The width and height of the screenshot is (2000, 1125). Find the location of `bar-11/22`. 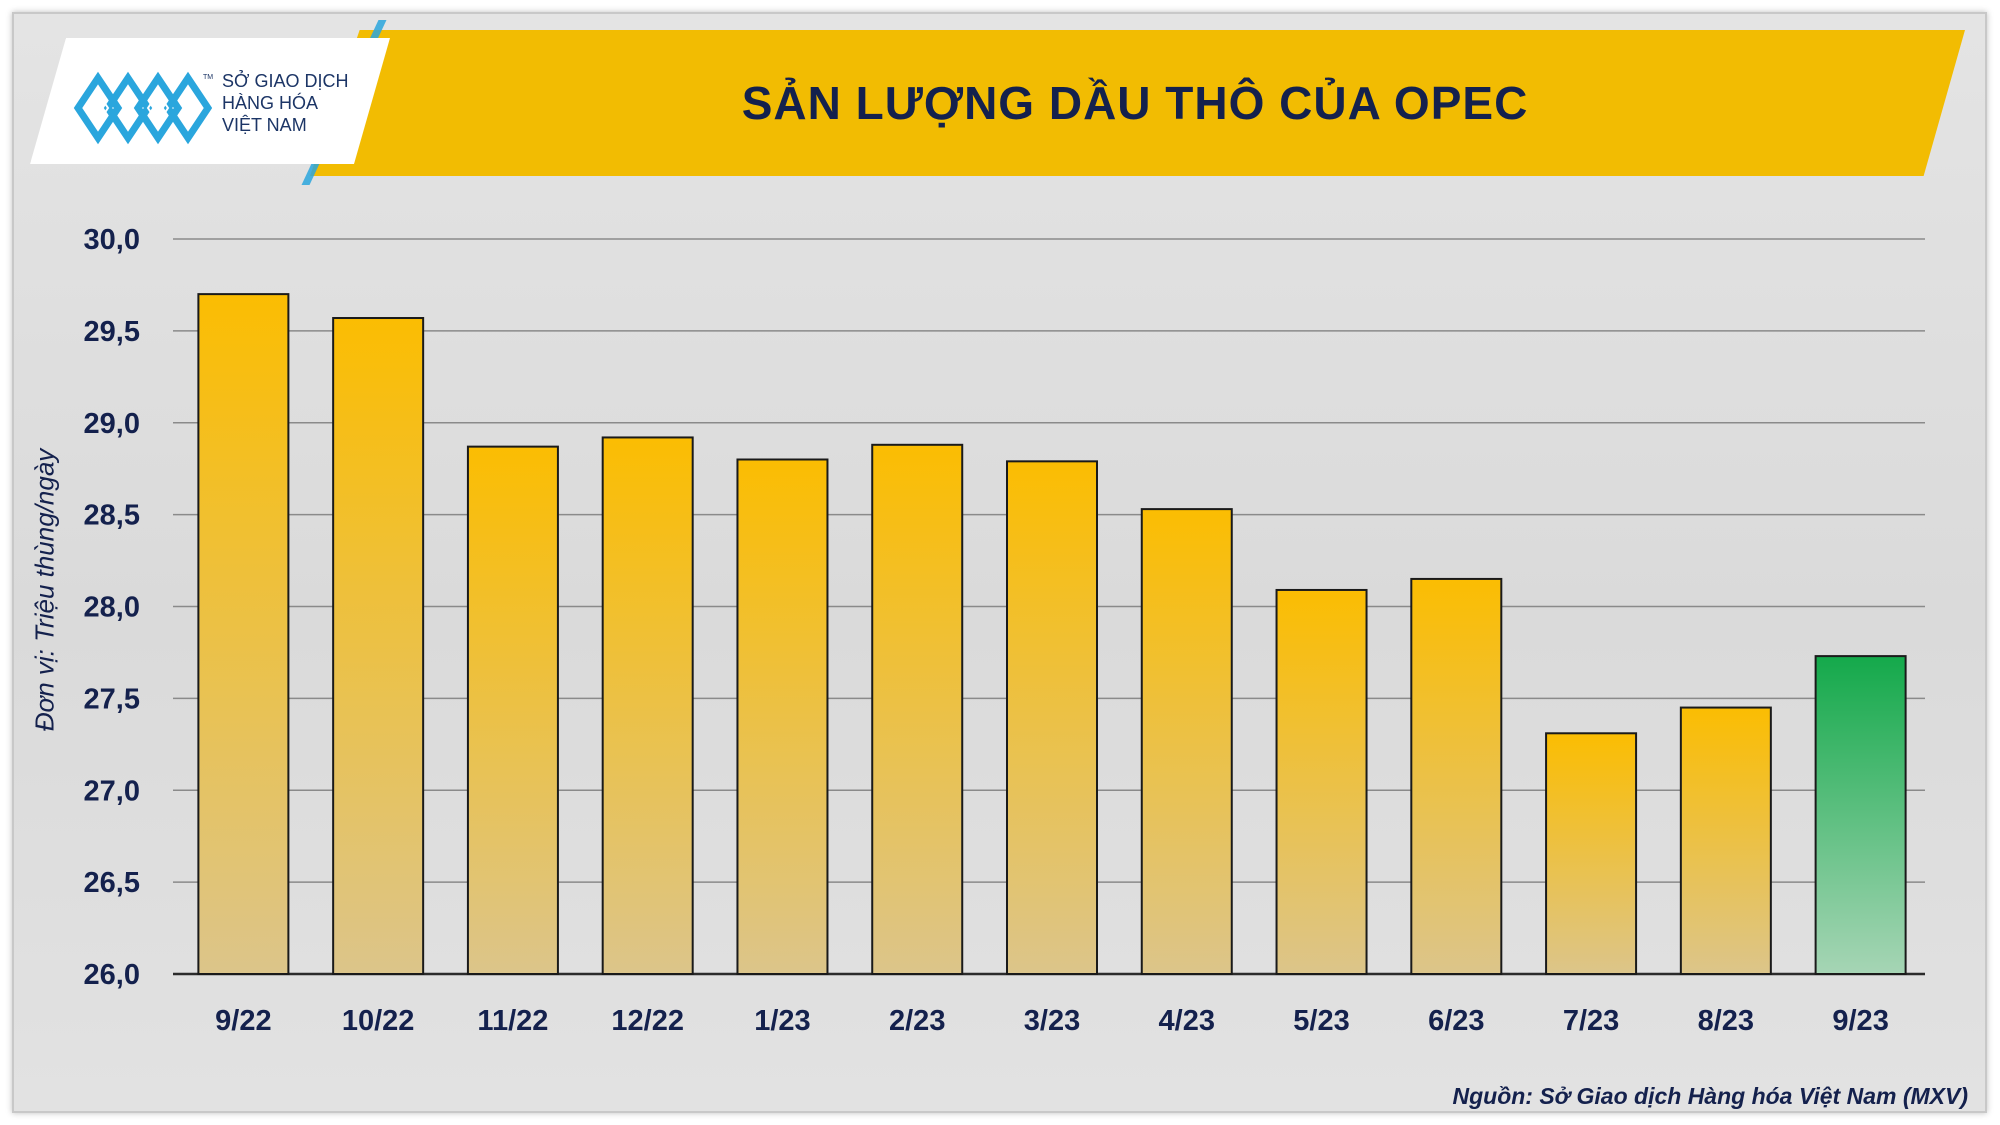

bar-11/22 is located at coordinates (512, 710).